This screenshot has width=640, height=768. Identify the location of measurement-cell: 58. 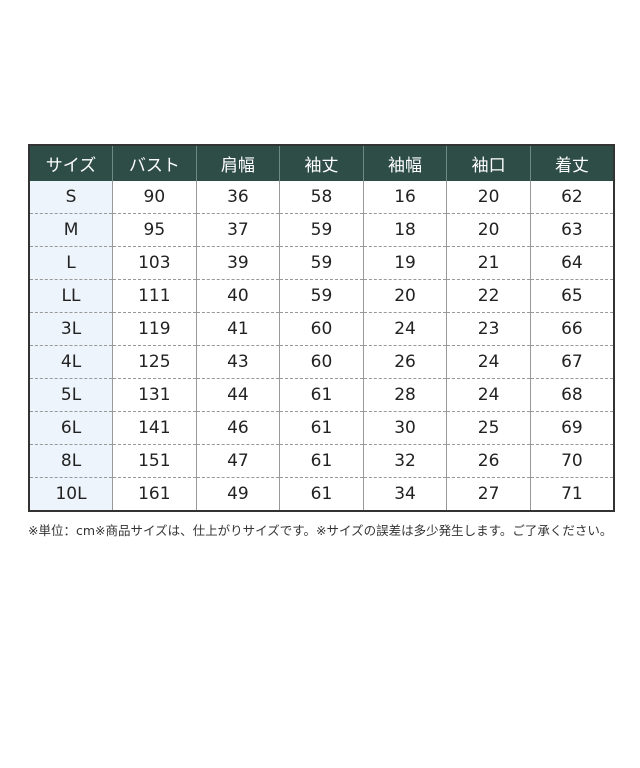
(321, 197).